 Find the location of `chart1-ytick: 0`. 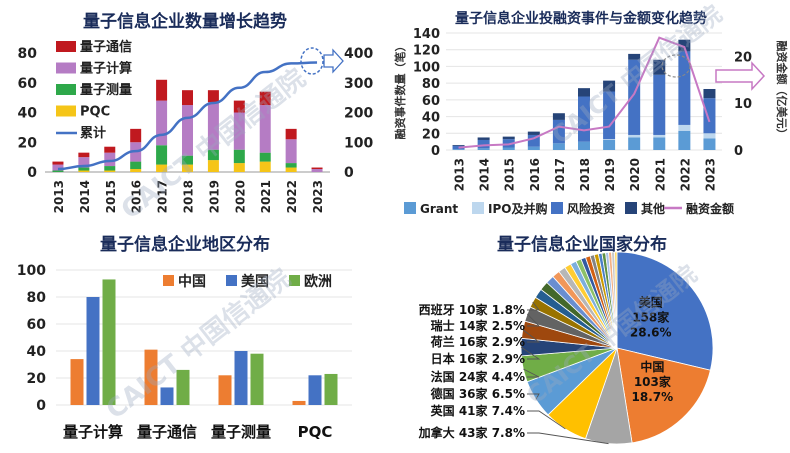

chart1-ytick: 0 is located at coordinates (32, 173).